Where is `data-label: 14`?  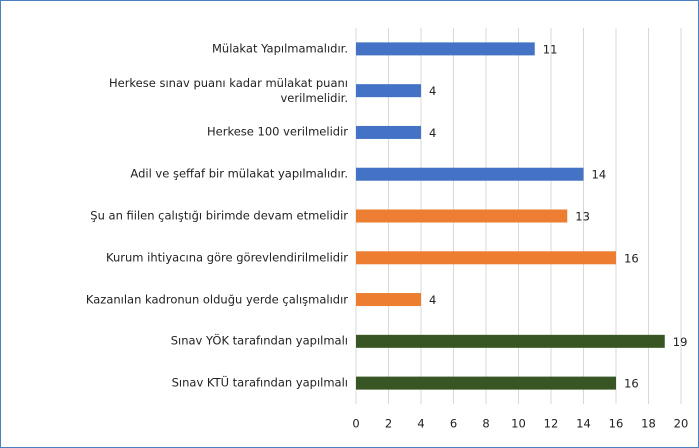
data-label: 14 is located at coordinates (599, 175).